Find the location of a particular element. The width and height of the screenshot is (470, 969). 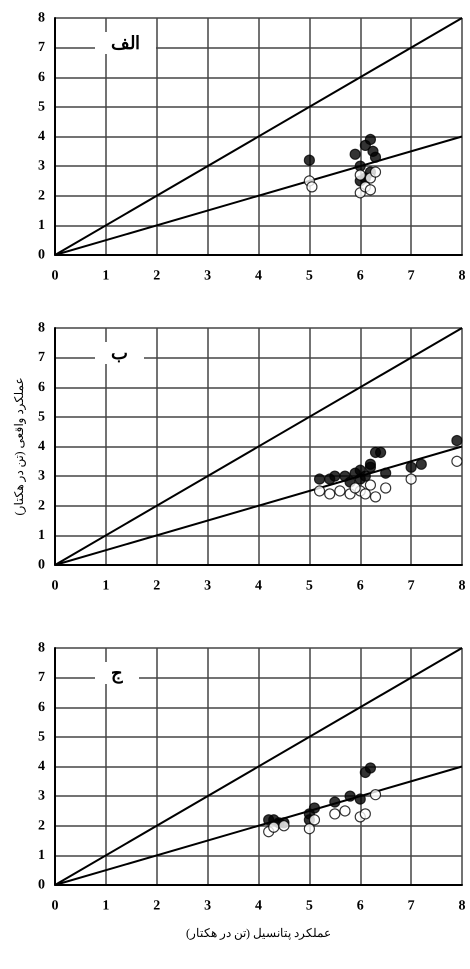

y-axis-title: عملکرد واقعی (تن در هکتار) is located at coordinates (19, 447).